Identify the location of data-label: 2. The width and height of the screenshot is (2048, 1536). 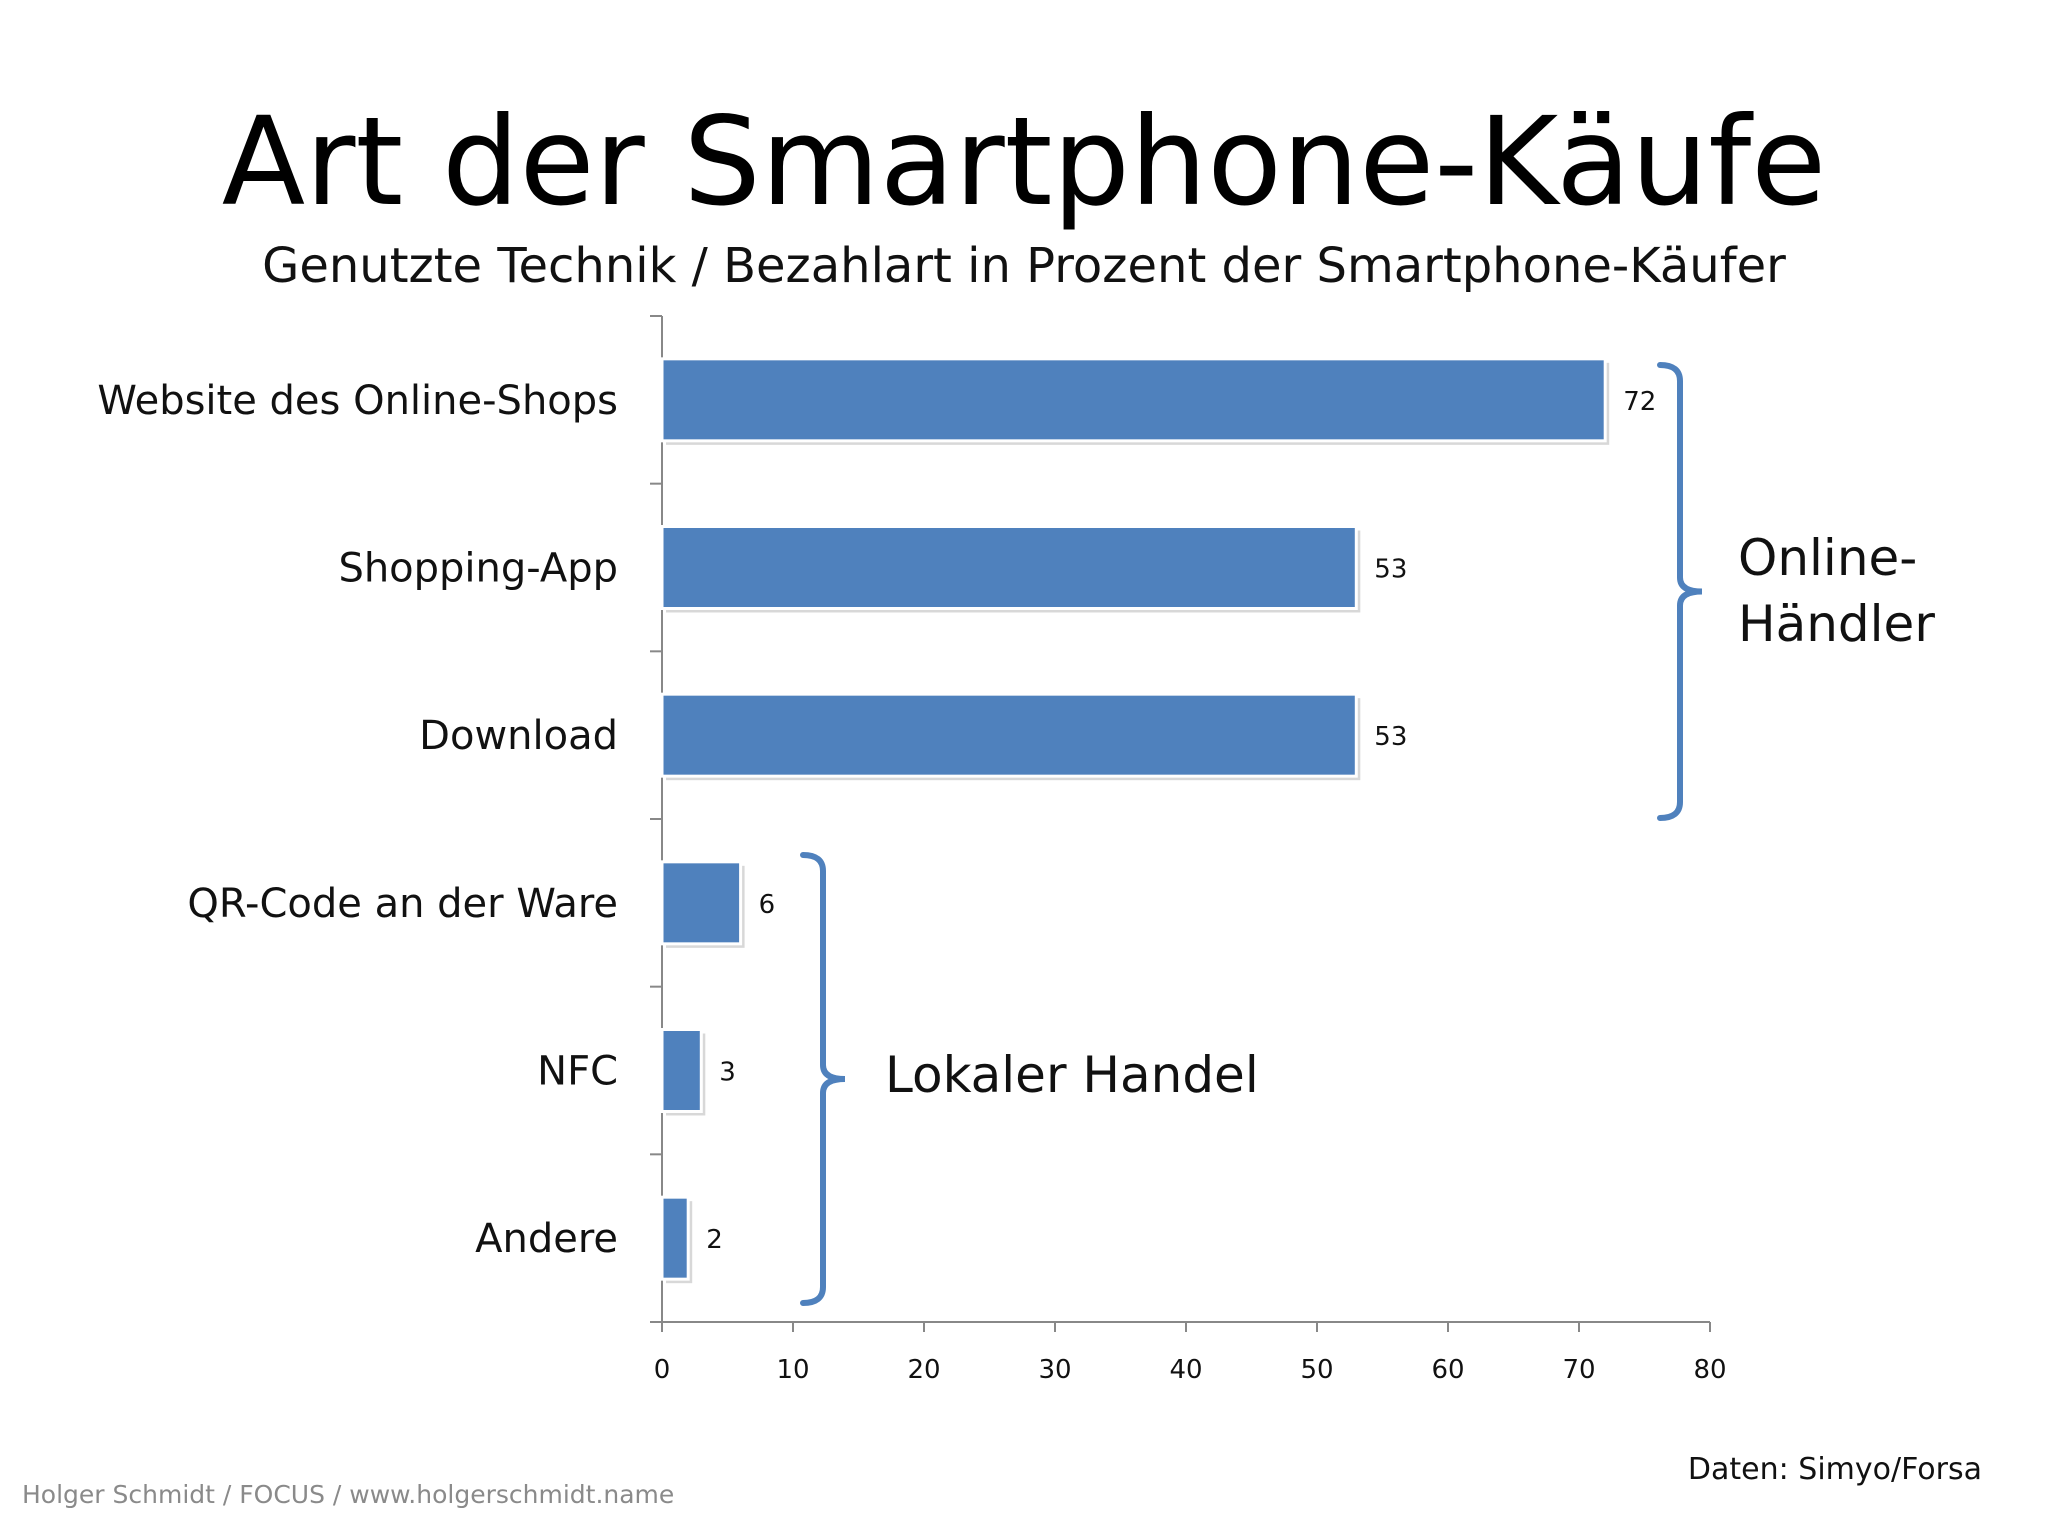
(714, 1240).